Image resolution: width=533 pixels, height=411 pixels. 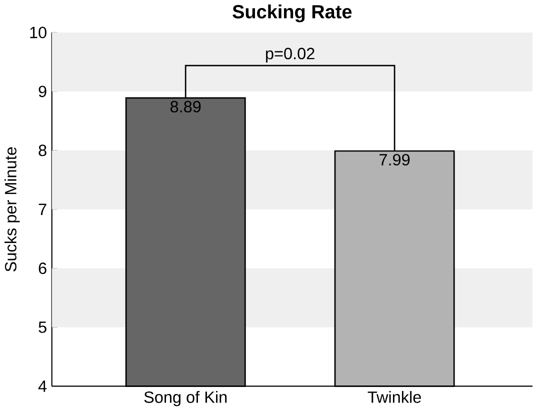 I want to click on x-tick-label: Twinkle, so click(x=394, y=397).